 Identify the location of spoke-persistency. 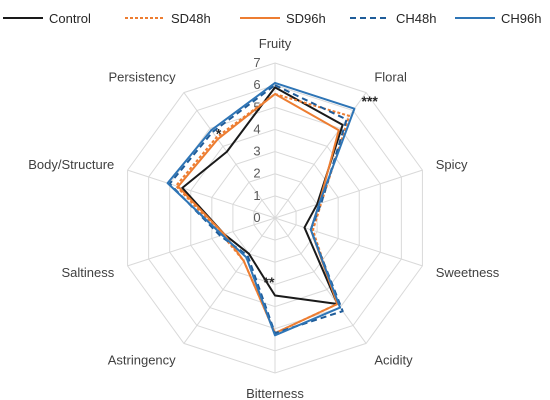
(229, 155).